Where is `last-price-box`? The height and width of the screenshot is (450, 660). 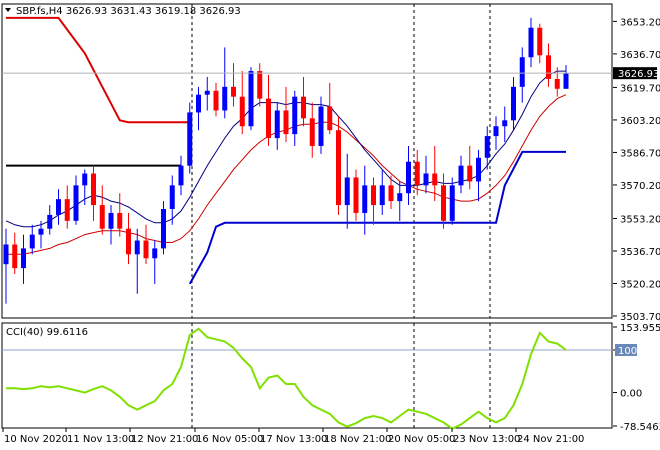
last-price-box is located at coordinates (635, 73).